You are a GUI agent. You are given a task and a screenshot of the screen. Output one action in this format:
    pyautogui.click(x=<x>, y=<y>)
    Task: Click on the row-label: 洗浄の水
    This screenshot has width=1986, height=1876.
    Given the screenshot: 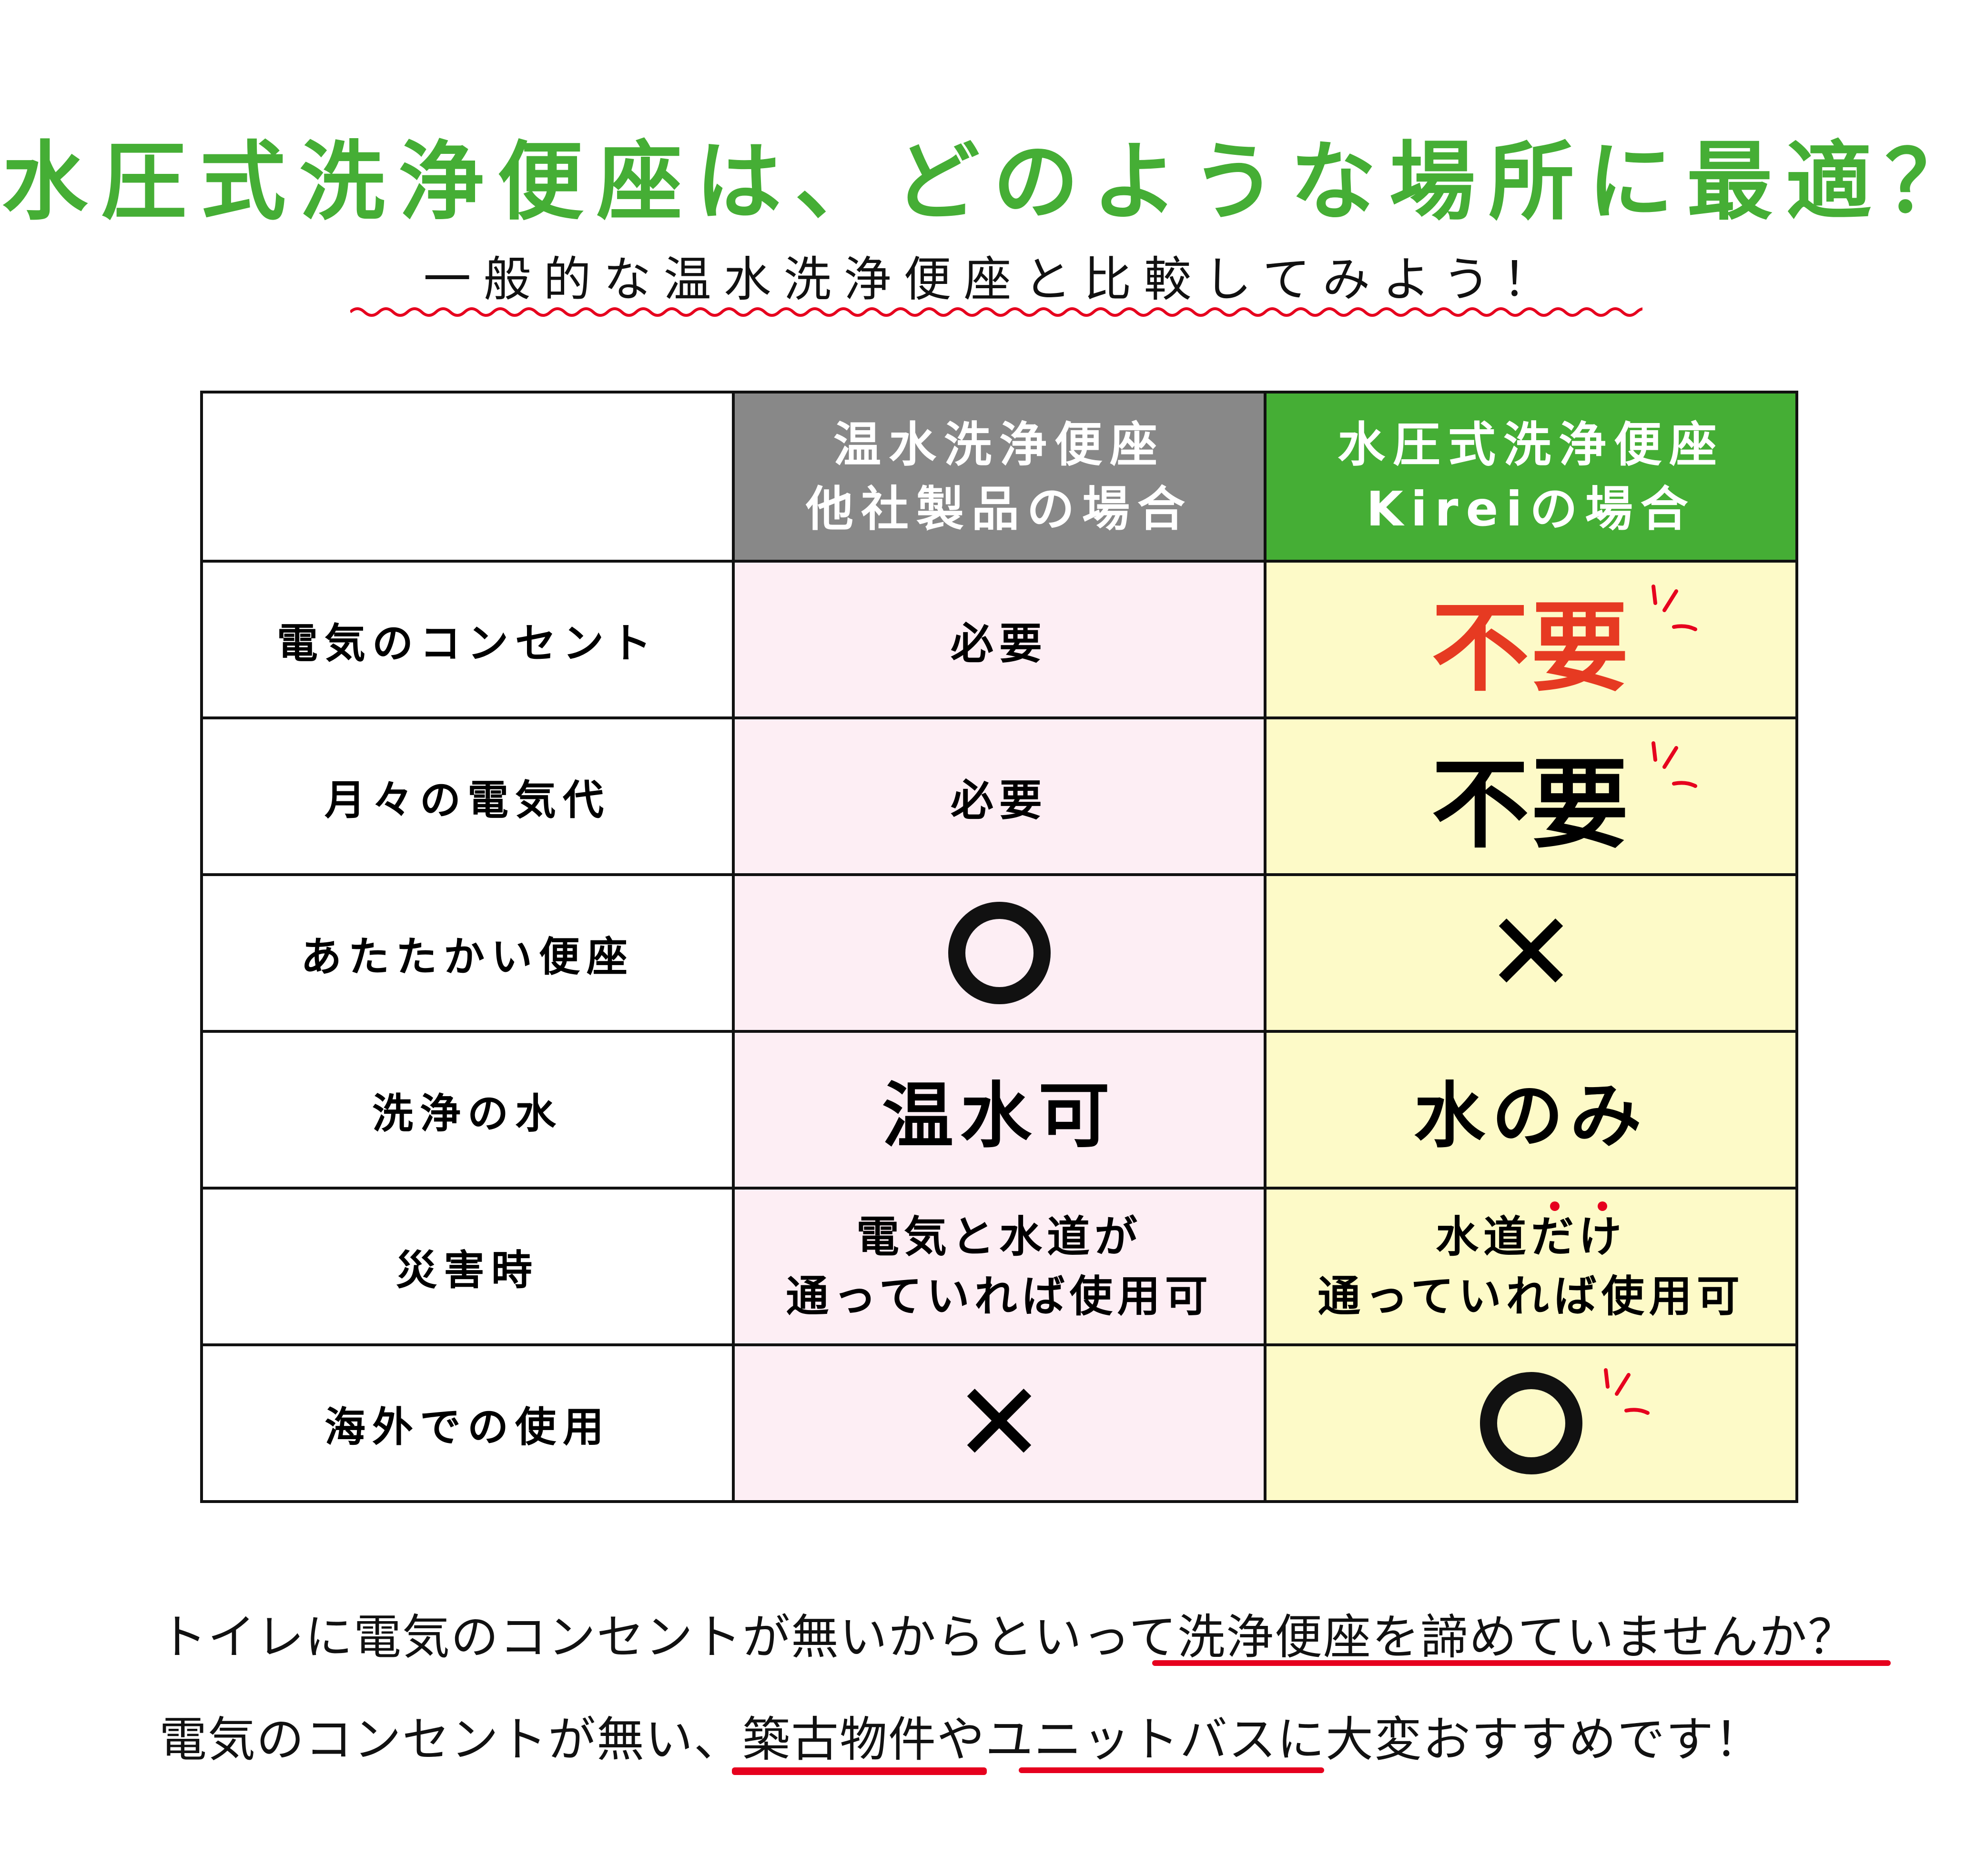 What is the action you would take?
    pyautogui.click(x=468, y=1110)
    